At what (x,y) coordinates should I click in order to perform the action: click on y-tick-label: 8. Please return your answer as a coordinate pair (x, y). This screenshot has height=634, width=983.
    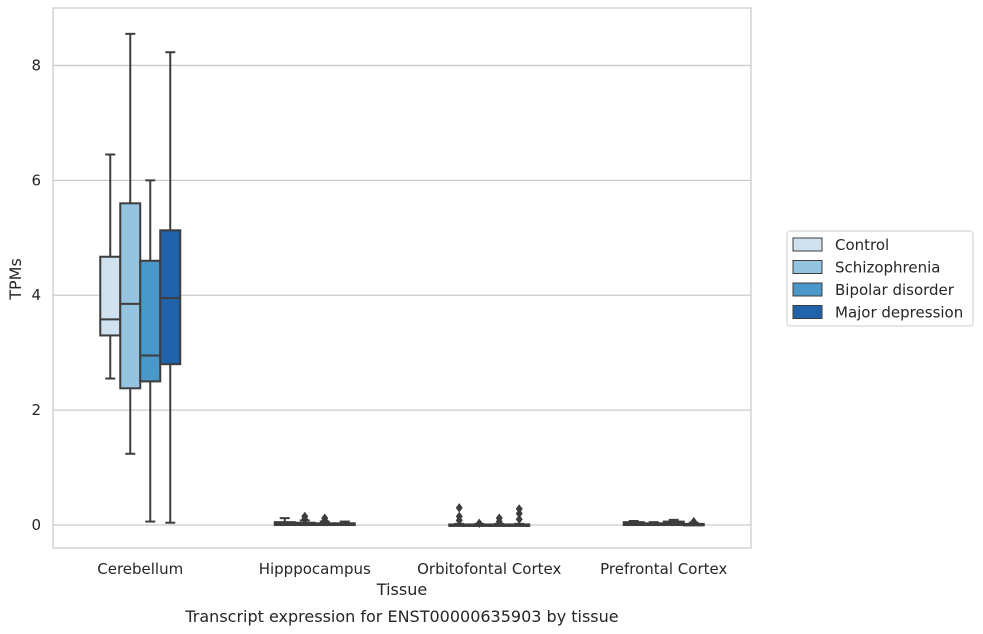
    Looking at the image, I should click on (36, 65).